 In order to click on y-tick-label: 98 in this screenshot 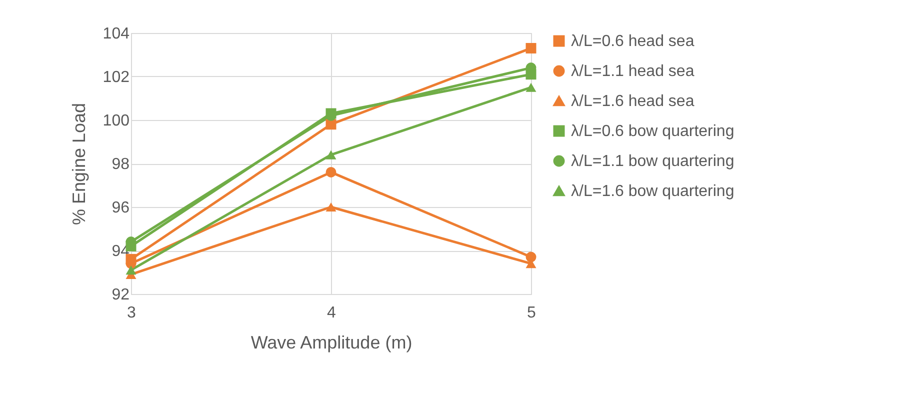, I will do `click(121, 164)`.